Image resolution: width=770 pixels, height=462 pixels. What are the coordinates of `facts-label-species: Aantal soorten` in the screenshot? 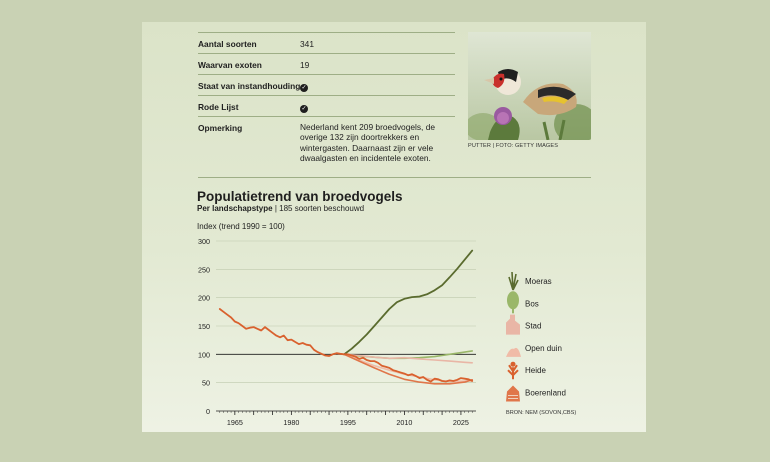 It's located at (227, 44).